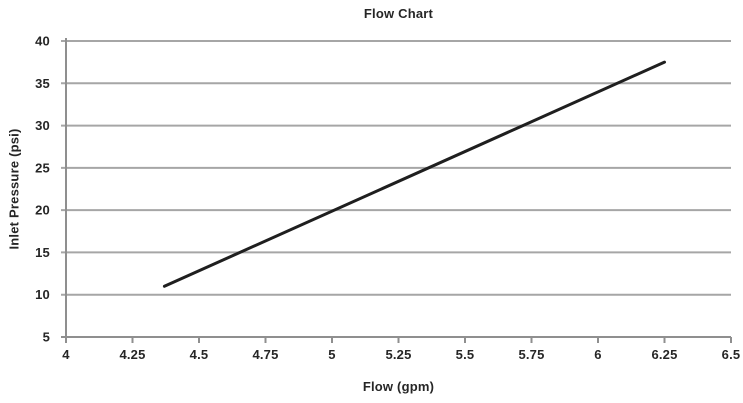 The height and width of the screenshot is (403, 743). I want to click on x-axis-label: Flow (gpm), so click(398, 386).